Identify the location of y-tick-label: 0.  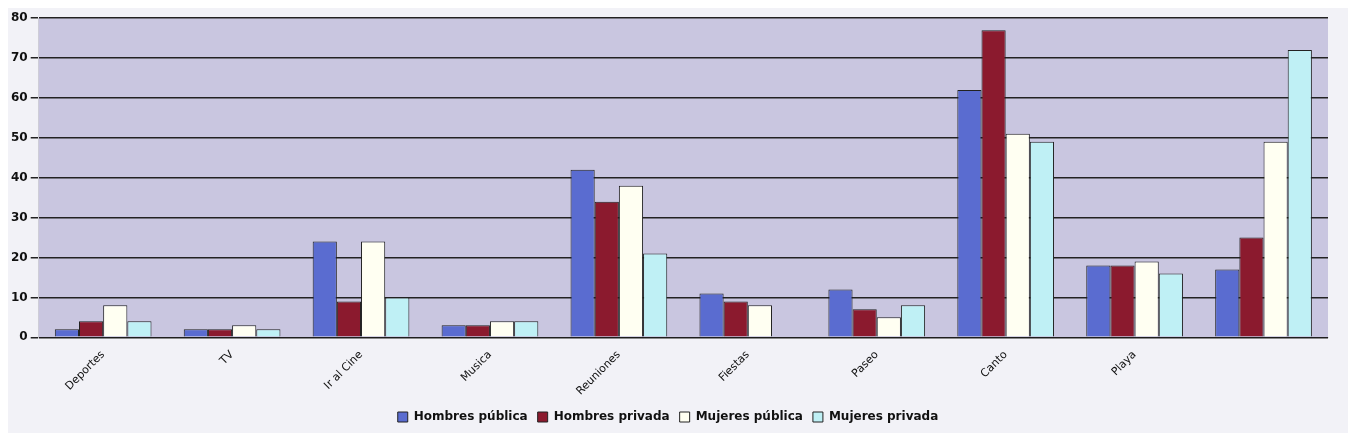
(23, 336).